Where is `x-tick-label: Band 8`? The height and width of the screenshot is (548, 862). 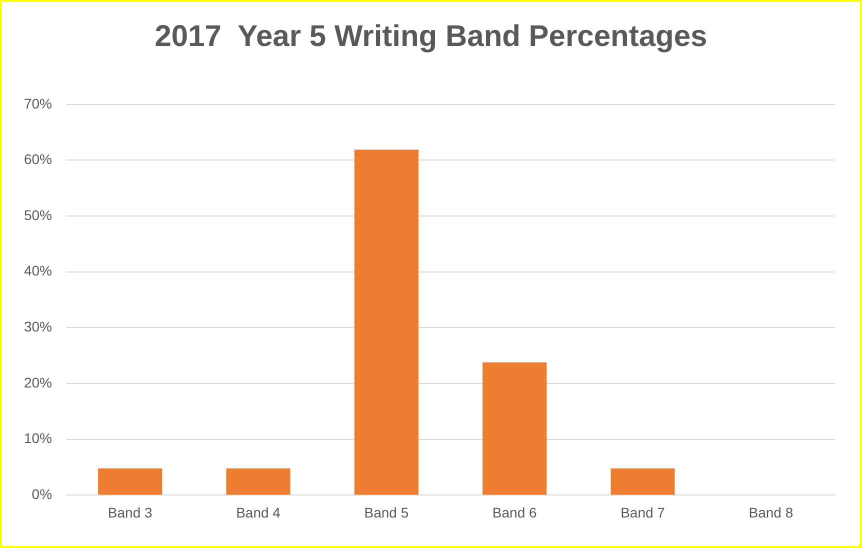
x-tick-label: Band 8 is located at coordinates (771, 512).